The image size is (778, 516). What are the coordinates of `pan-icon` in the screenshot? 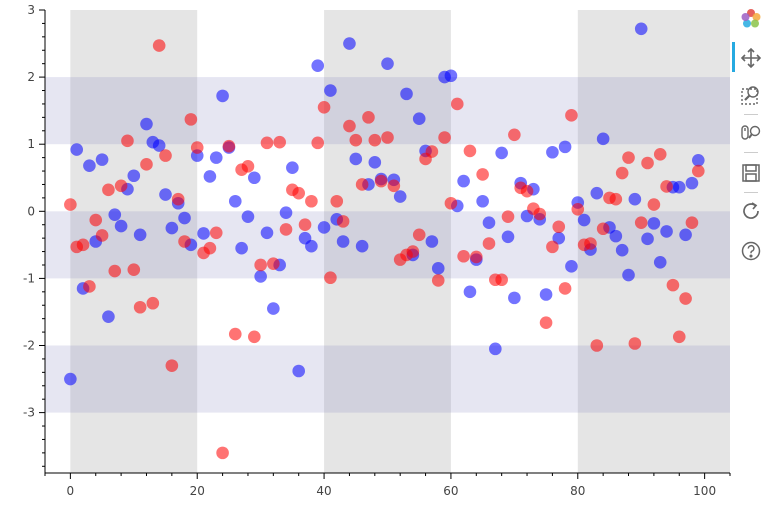 It's located at (751, 58).